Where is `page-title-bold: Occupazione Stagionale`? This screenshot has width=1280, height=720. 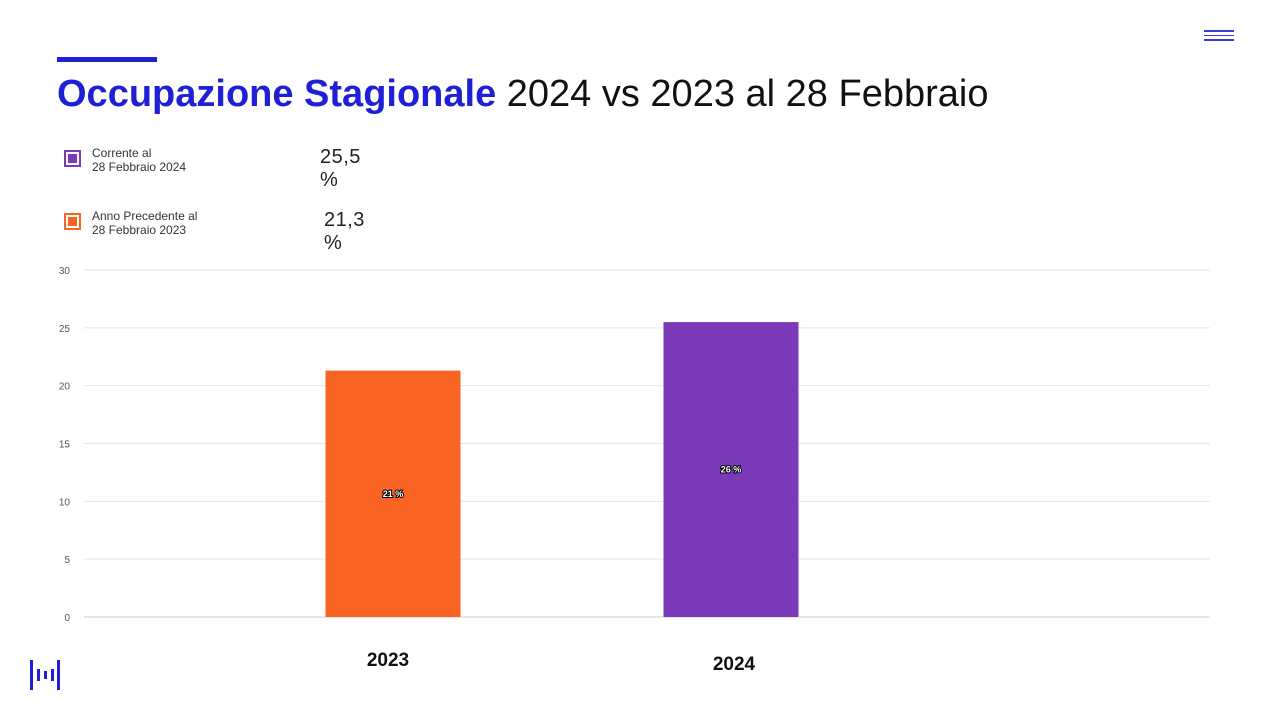
page-title-bold: Occupazione Stagionale is located at coordinates (277, 94).